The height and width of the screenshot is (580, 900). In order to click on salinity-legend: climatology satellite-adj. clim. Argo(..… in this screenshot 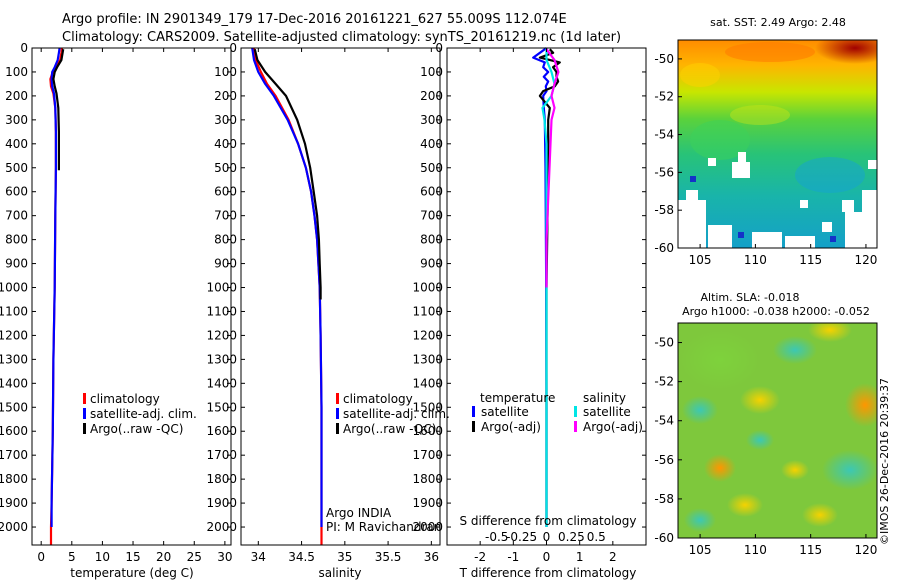, I will do `click(393, 414)`.